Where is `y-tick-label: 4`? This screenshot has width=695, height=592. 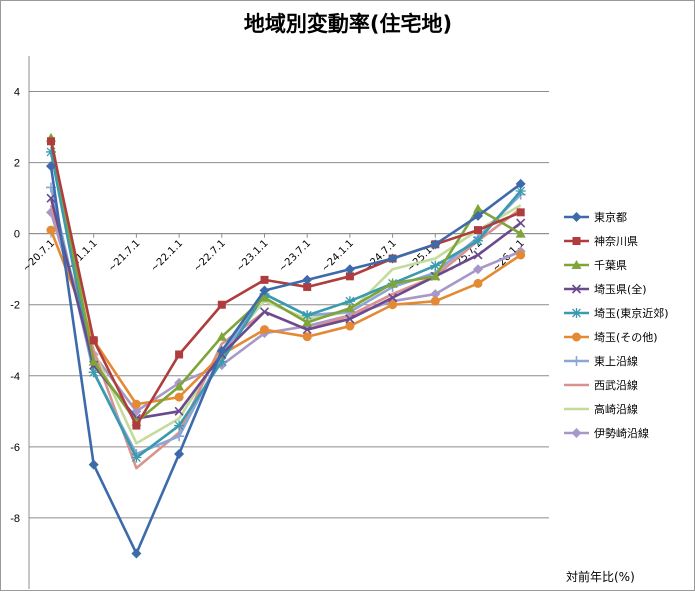 y-tick-label: 4 is located at coordinates (17, 93).